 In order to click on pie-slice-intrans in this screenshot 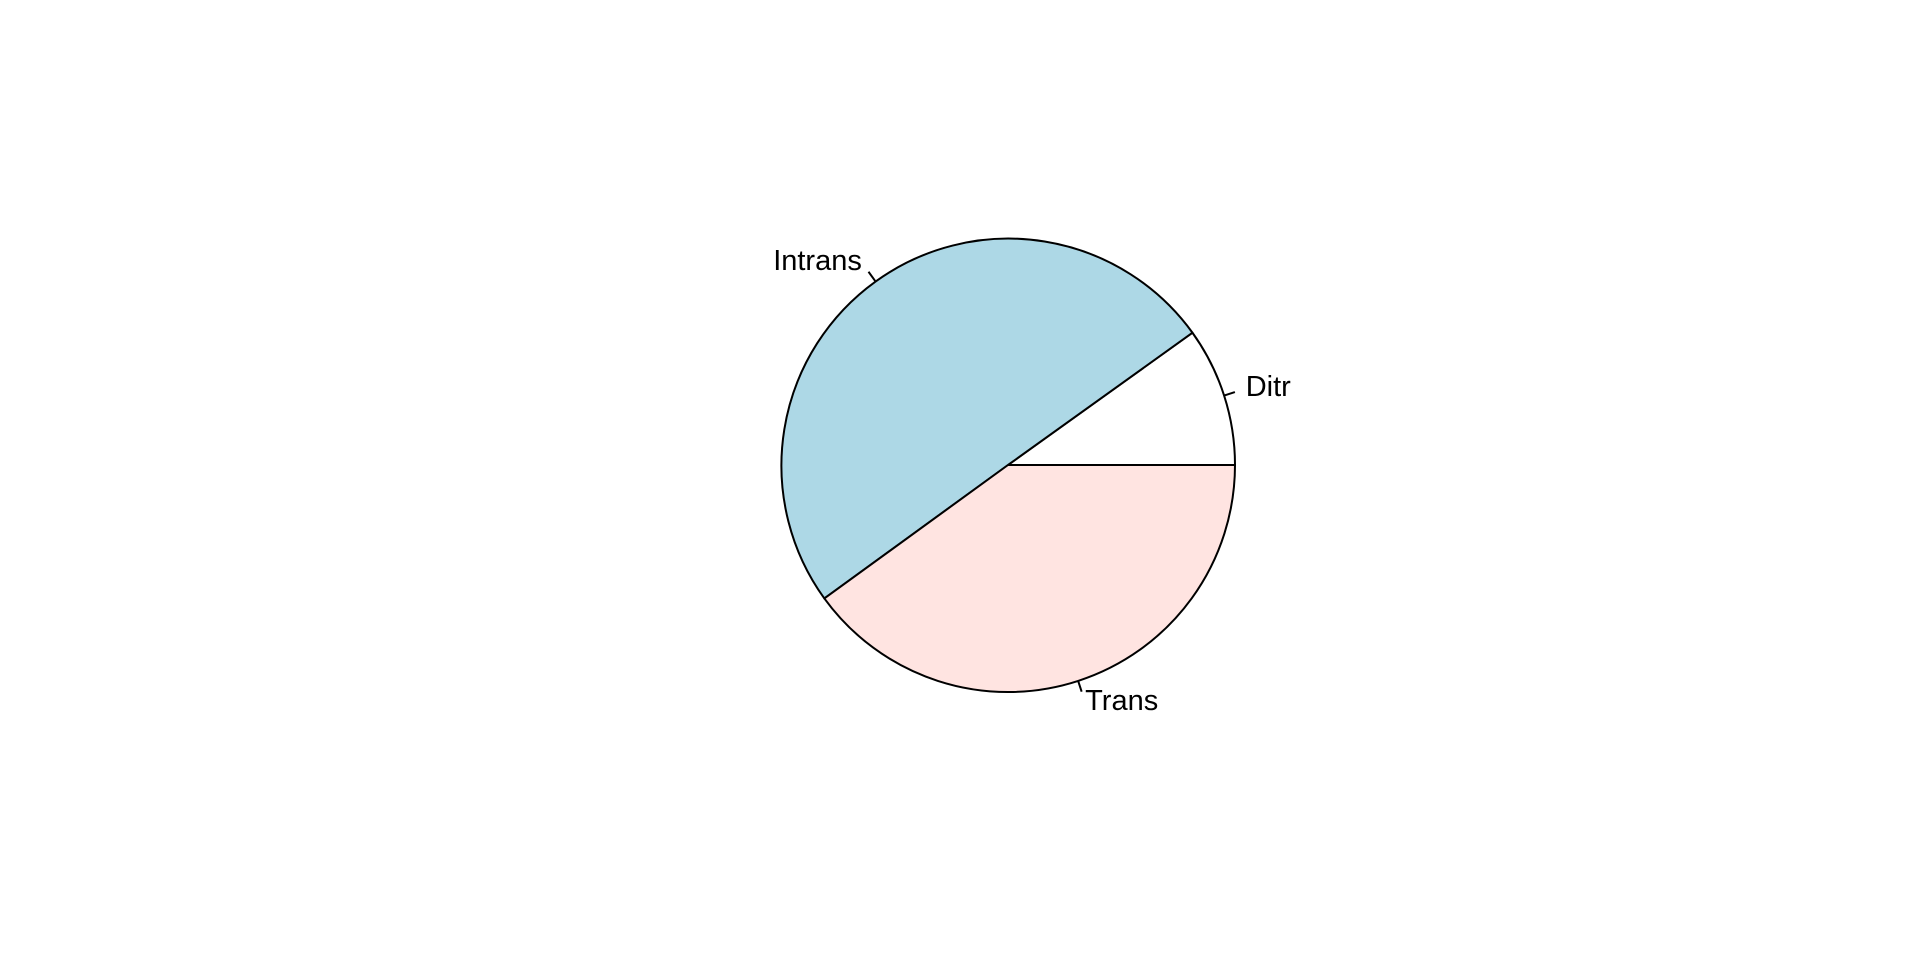, I will do `click(987, 418)`.